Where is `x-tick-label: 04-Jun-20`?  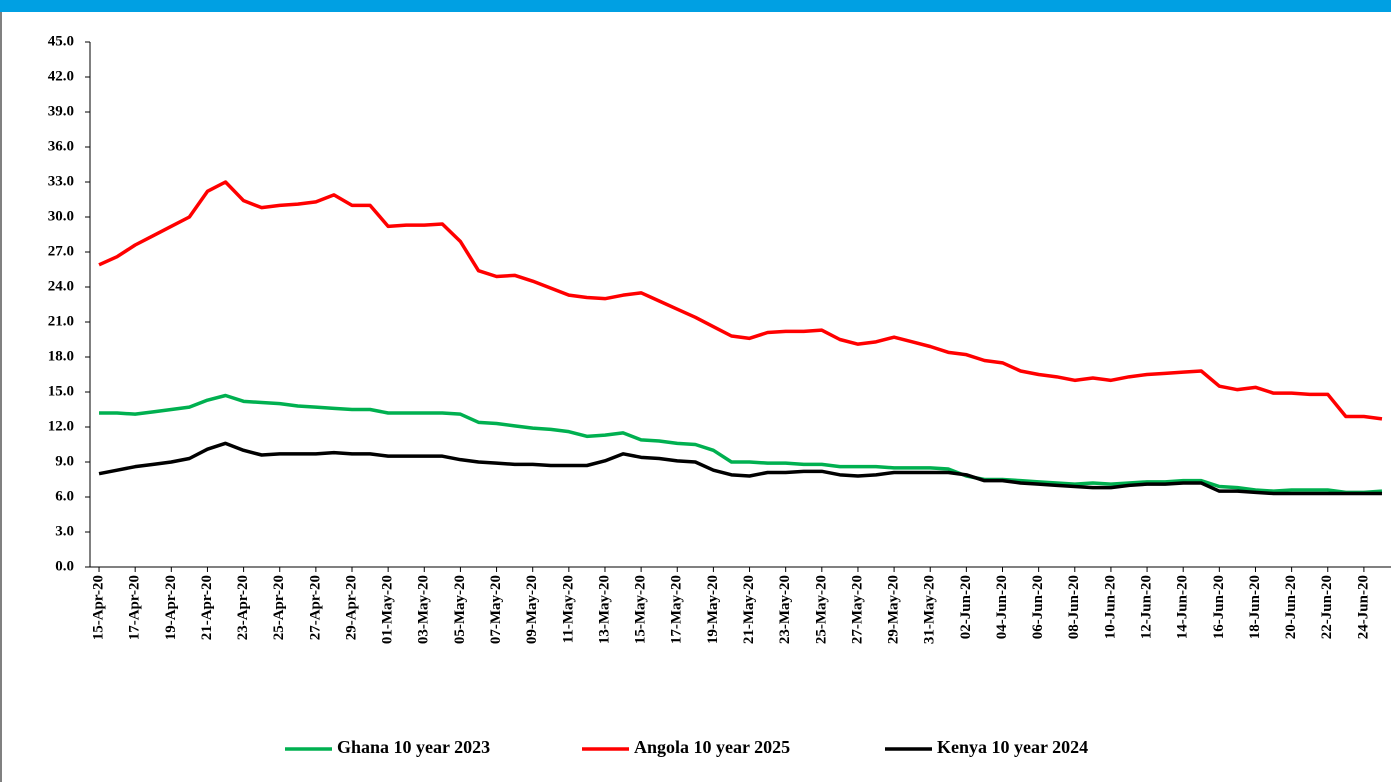 x-tick-label: 04-Jun-20 is located at coordinates (1002, 607).